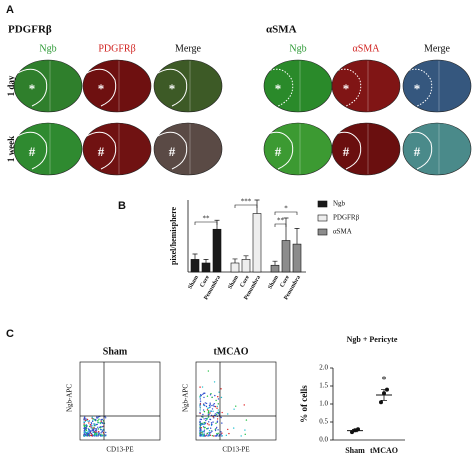 Image resolution: width=474 pixels, height=456 pixels. What do you see at coordinates (323, 386) in the screenshot?
I see `y-tick-label: 1.5` at bounding box center [323, 386].